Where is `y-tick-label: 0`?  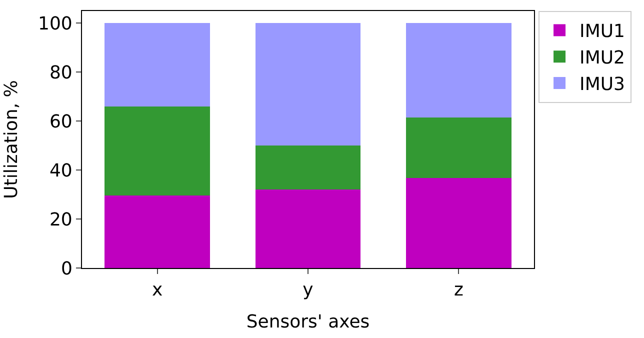
y-tick-label: 0 is located at coordinates (66, 269).